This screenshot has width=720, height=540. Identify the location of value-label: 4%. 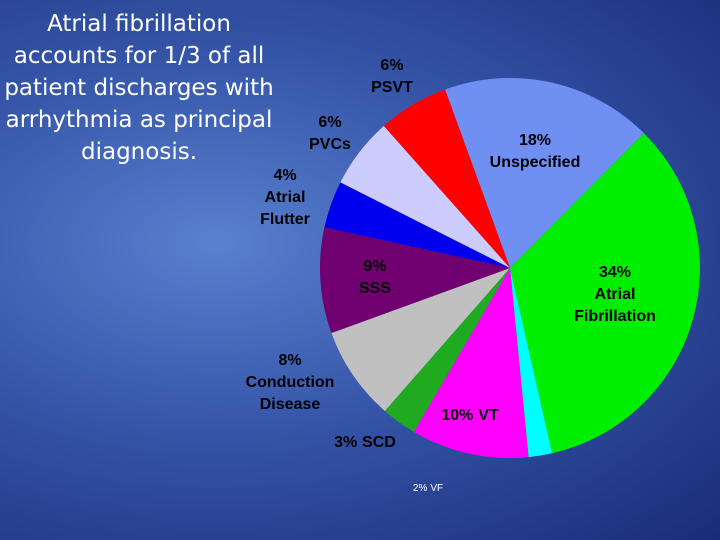
(285, 175).